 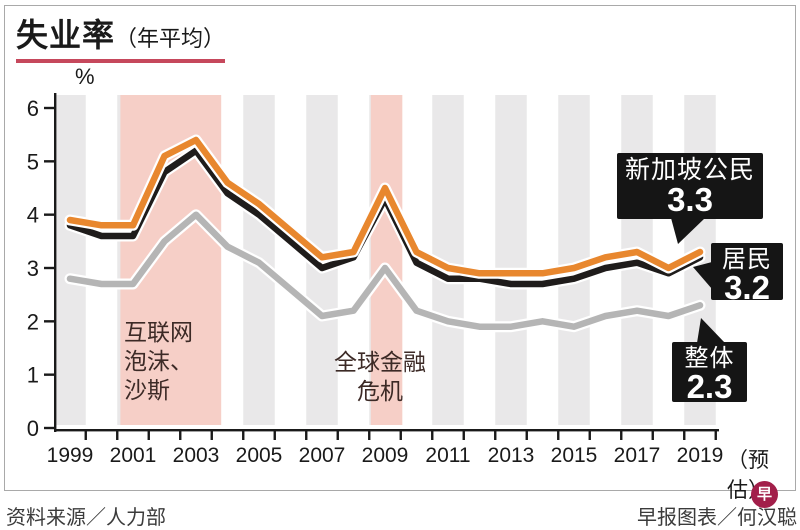 I want to click on title-sub: （年平均）, so click(x=170, y=38).